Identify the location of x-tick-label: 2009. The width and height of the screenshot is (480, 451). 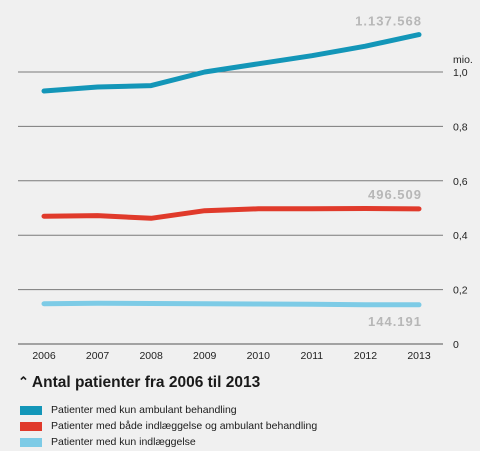
(205, 356).